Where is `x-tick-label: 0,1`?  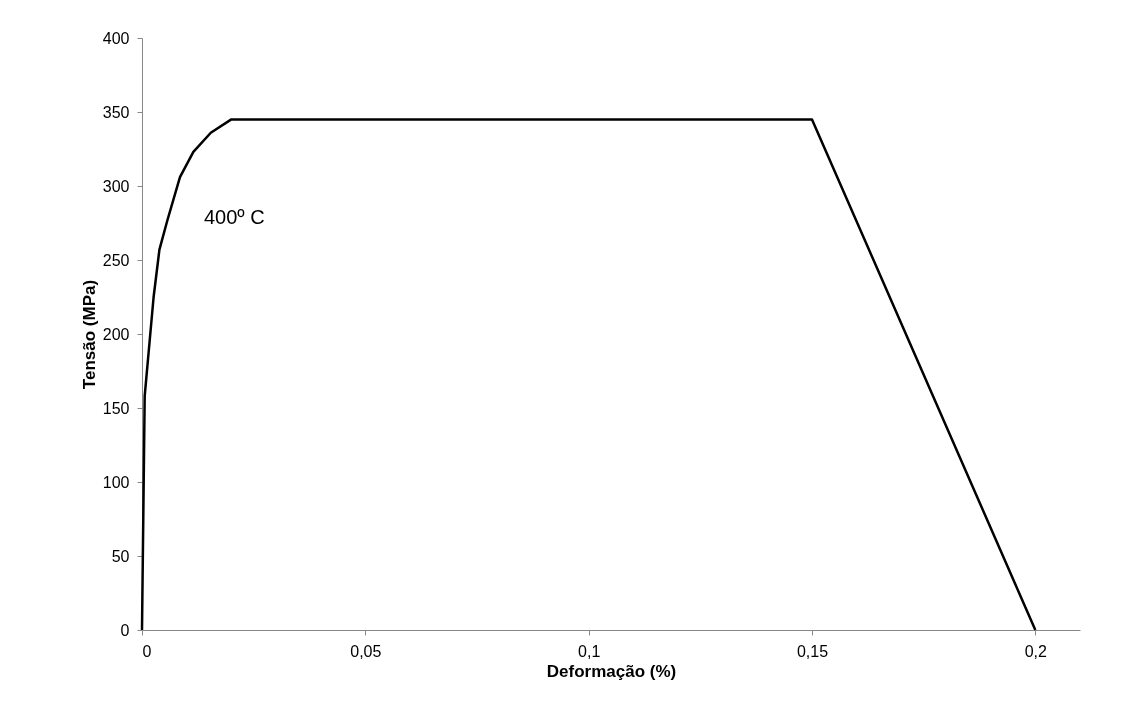
x-tick-label: 0,1 is located at coordinates (589, 651).